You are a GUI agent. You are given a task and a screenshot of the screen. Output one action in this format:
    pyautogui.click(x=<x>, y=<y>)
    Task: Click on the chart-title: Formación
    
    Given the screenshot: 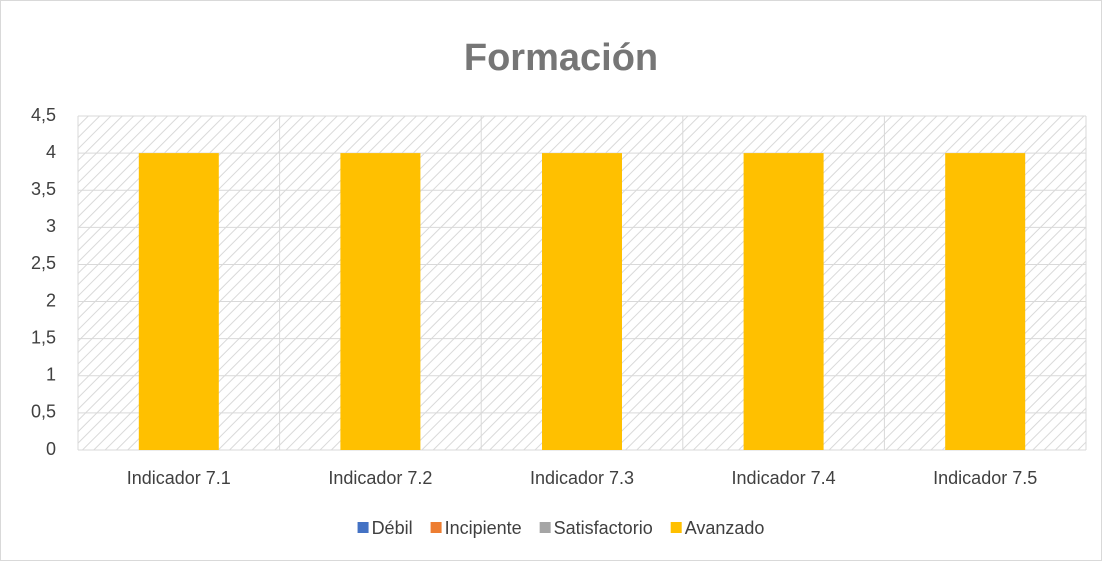 What is the action you would take?
    pyautogui.click(x=561, y=58)
    